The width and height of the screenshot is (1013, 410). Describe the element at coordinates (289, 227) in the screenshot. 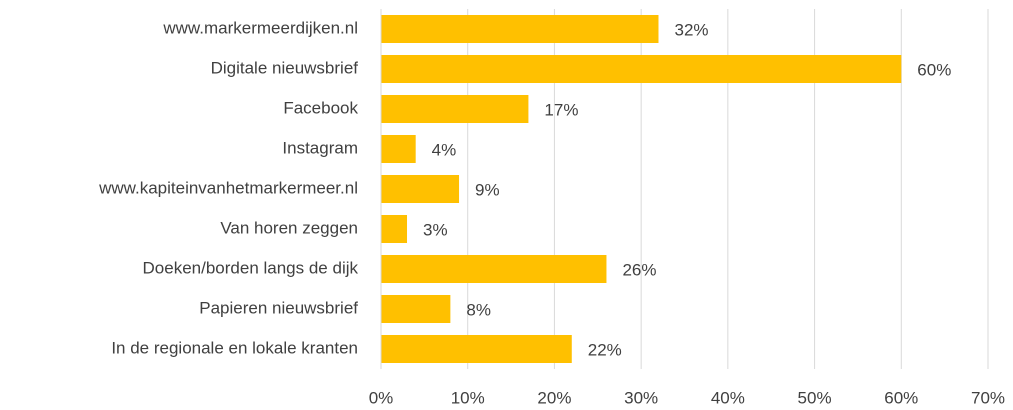

I see `y-tick-label: Van horen zeggen` at that location.